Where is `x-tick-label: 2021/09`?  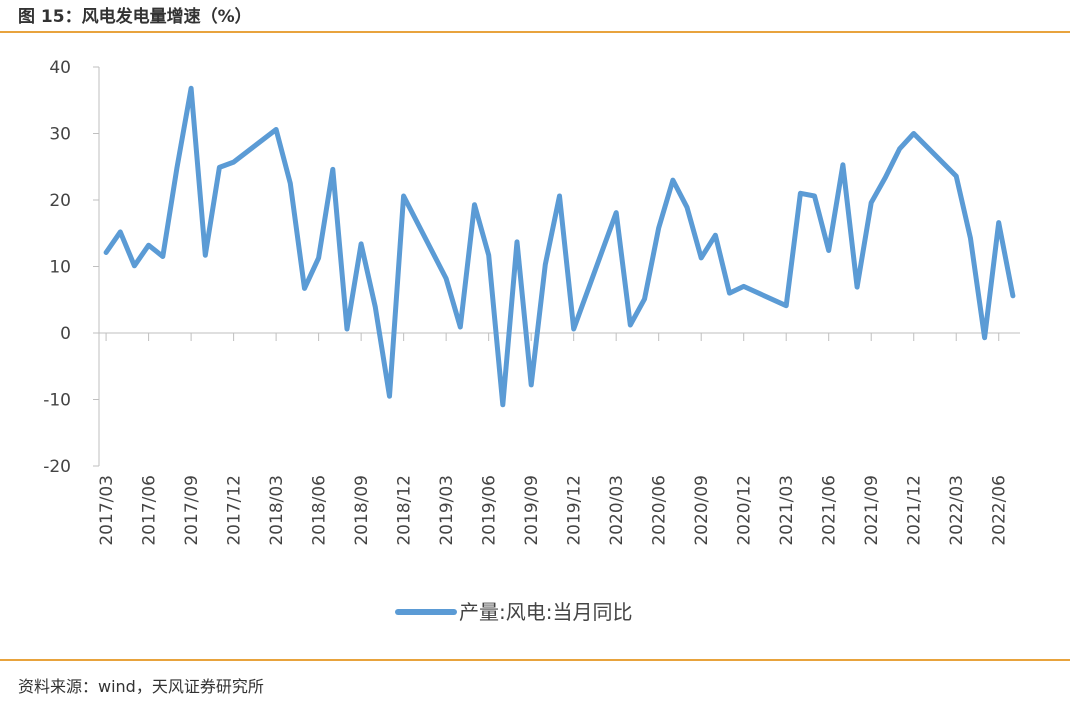 x-tick-label: 2021/09 is located at coordinates (872, 510).